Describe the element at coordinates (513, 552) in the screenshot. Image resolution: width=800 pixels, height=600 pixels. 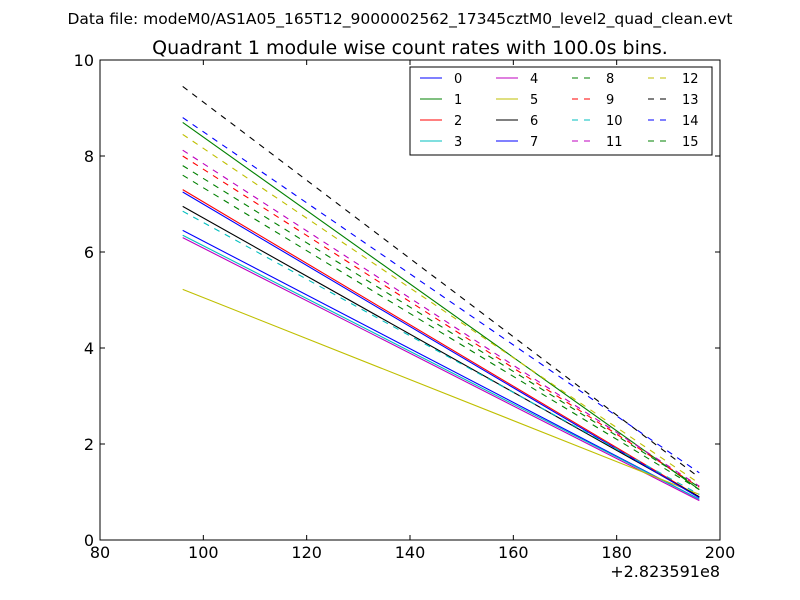
I see `x-tick-label: 160` at that location.